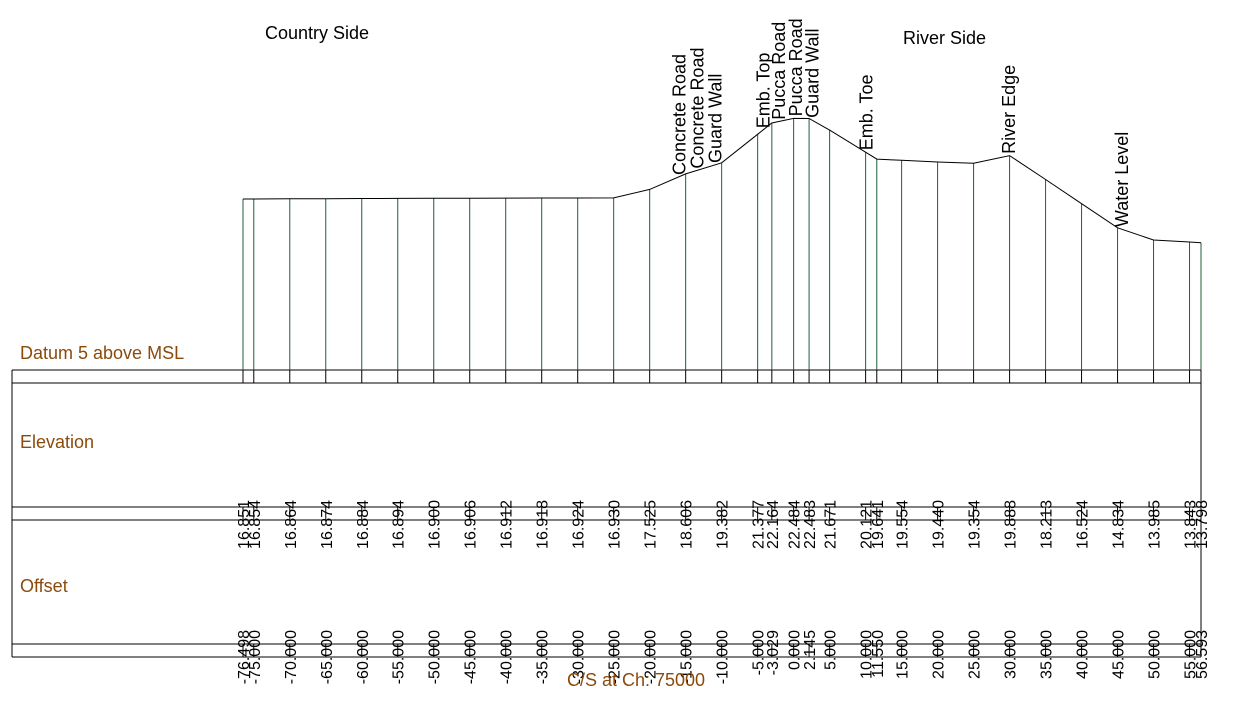 This screenshot has height=727, width=1244. What do you see at coordinates (867, 112) in the screenshot?
I see `feature-label: Emb. Toe` at bounding box center [867, 112].